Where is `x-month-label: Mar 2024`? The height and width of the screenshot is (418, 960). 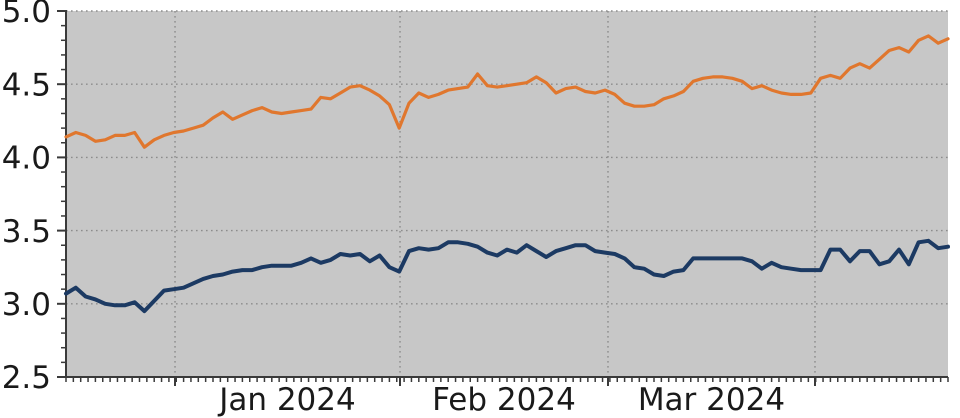
x-month-label: Mar 2024 is located at coordinates (711, 400).